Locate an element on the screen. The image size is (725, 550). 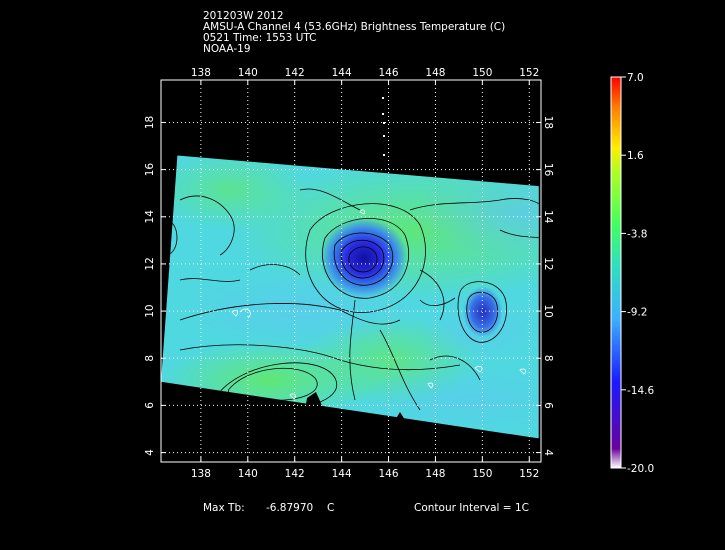
y-tick-label-right: 10 is located at coordinates (548, 310).